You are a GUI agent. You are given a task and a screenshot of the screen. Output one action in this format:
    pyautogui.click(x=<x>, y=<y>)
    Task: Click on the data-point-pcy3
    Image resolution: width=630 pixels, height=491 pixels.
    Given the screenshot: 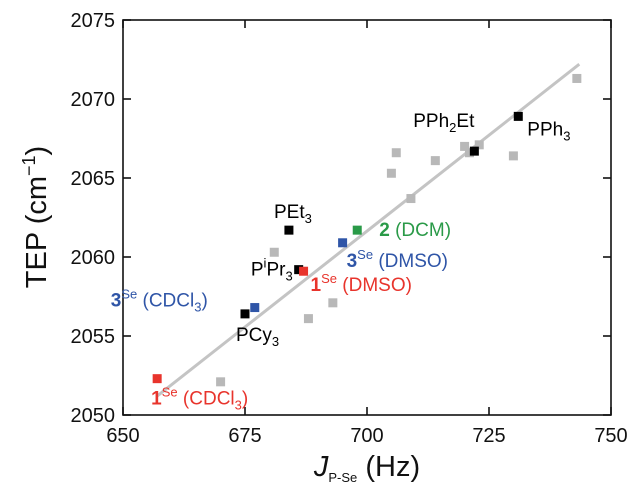 What is the action you would take?
    pyautogui.click(x=245, y=314)
    